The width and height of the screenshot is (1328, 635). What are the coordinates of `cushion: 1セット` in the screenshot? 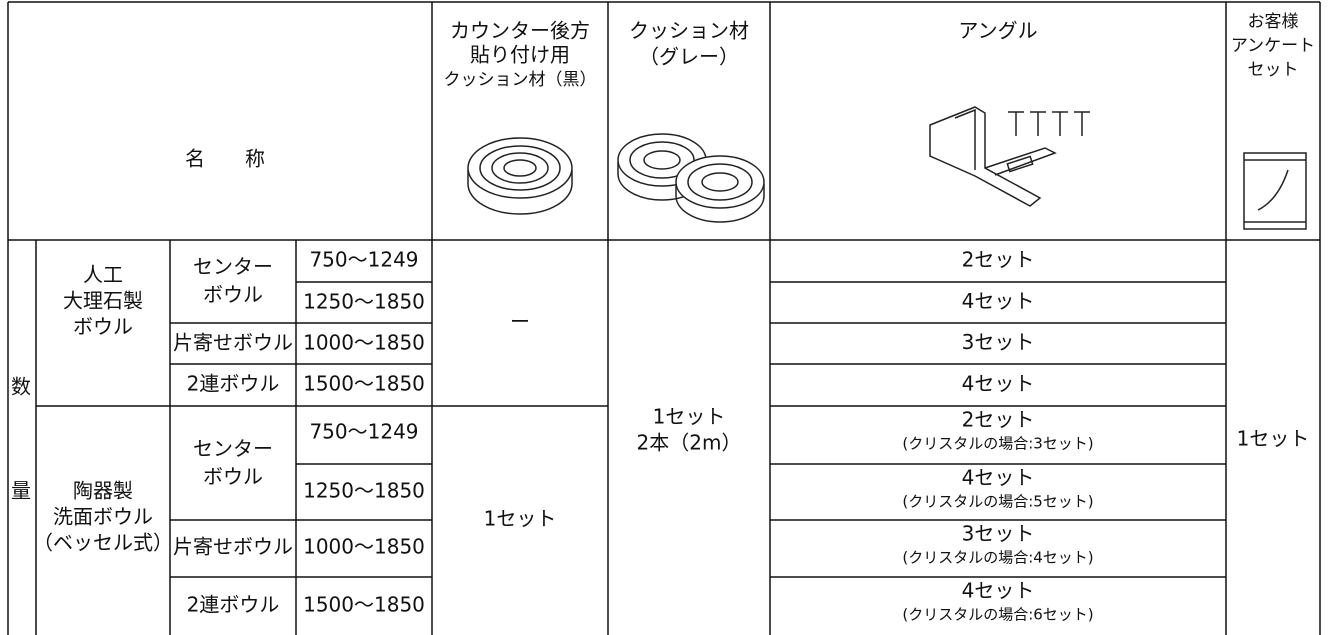 It's located at (689, 417).